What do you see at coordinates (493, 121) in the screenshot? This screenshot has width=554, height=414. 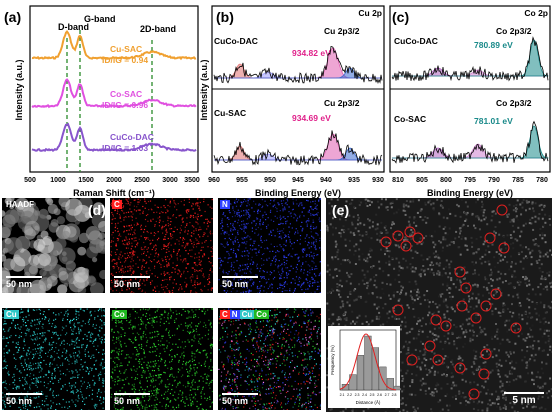 I see `co2p-bot-energy: 781.01 eV` at bounding box center [493, 121].